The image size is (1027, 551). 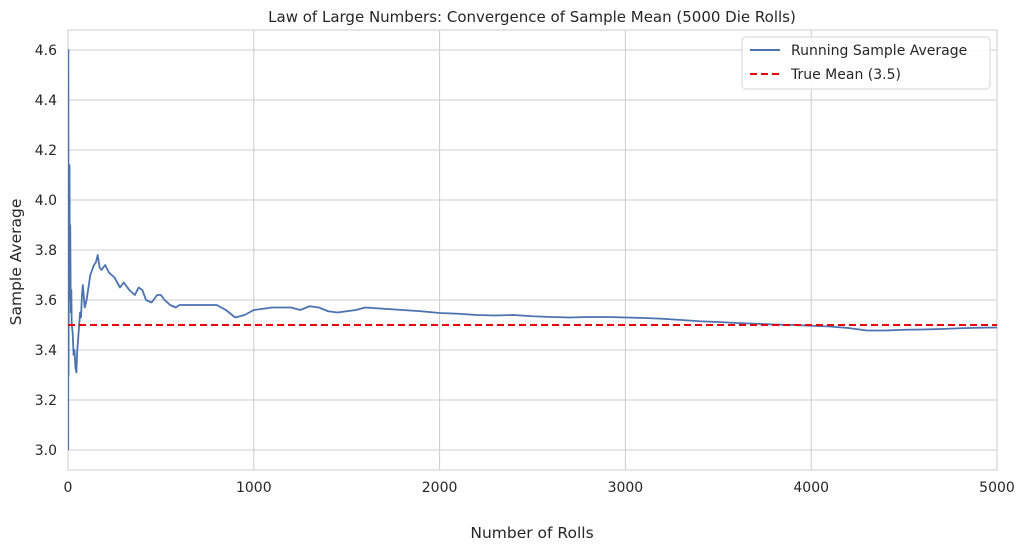 I want to click on y-axis-label: Sample Average, so click(x=16, y=262).